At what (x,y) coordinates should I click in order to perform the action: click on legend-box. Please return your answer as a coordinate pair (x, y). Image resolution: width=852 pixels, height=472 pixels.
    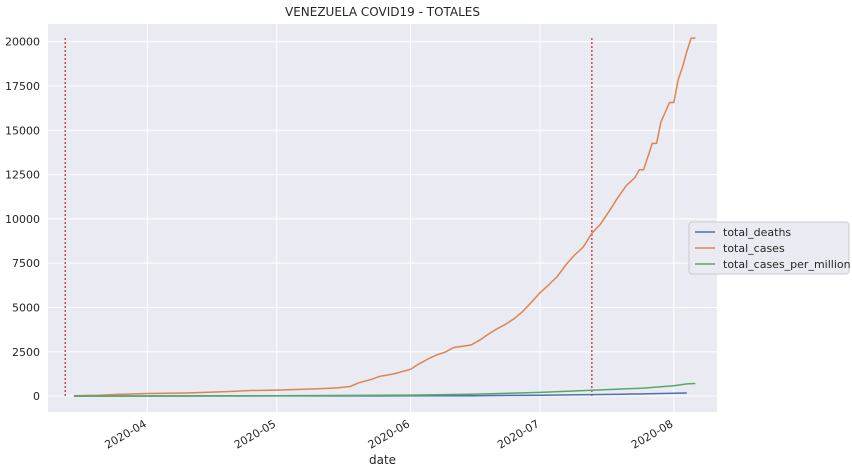
    Looking at the image, I should click on (769, 248).